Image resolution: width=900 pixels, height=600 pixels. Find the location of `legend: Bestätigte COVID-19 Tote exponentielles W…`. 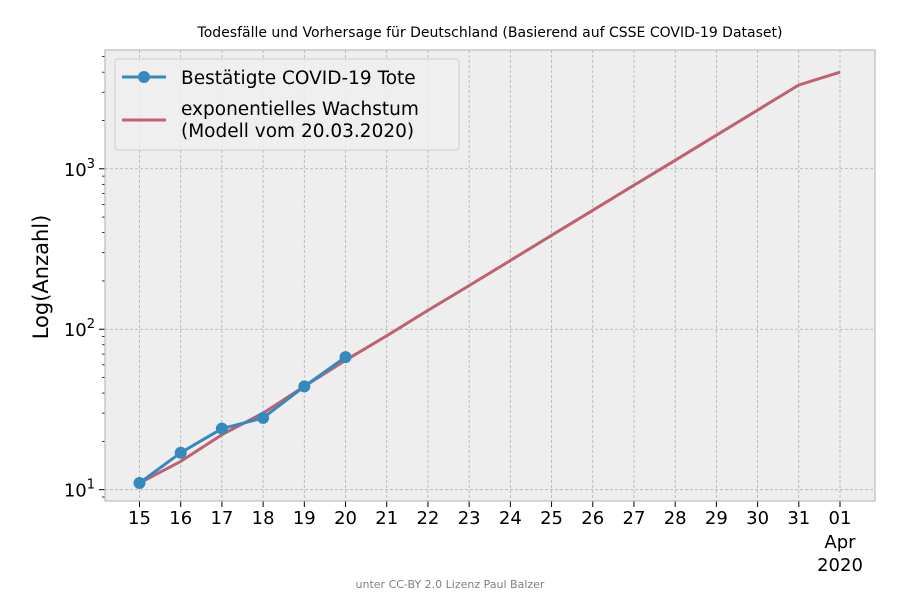

legend: Bestätigte COVID-19 Tote exponentielles W… is located at coordinates (287, 104).